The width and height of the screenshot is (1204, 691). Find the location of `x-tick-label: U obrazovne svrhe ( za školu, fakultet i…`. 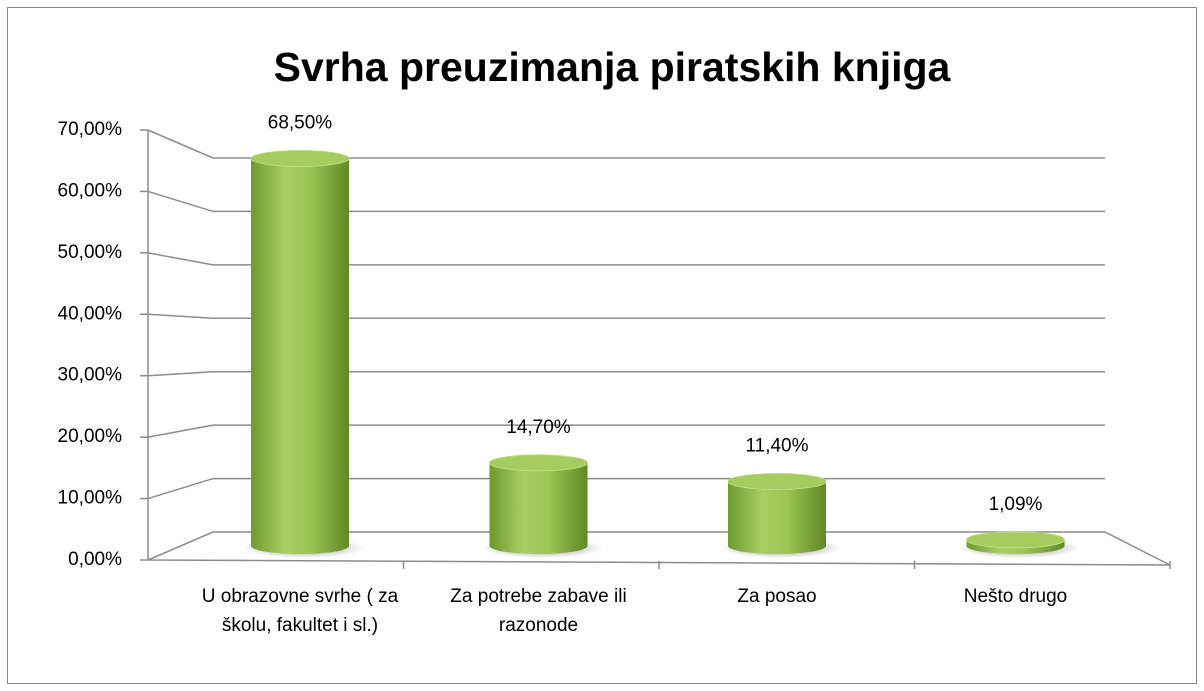

x-tick-label: U obrazovne svrhe ( za školu, fakultet i… is located at coordinates (300, 611).